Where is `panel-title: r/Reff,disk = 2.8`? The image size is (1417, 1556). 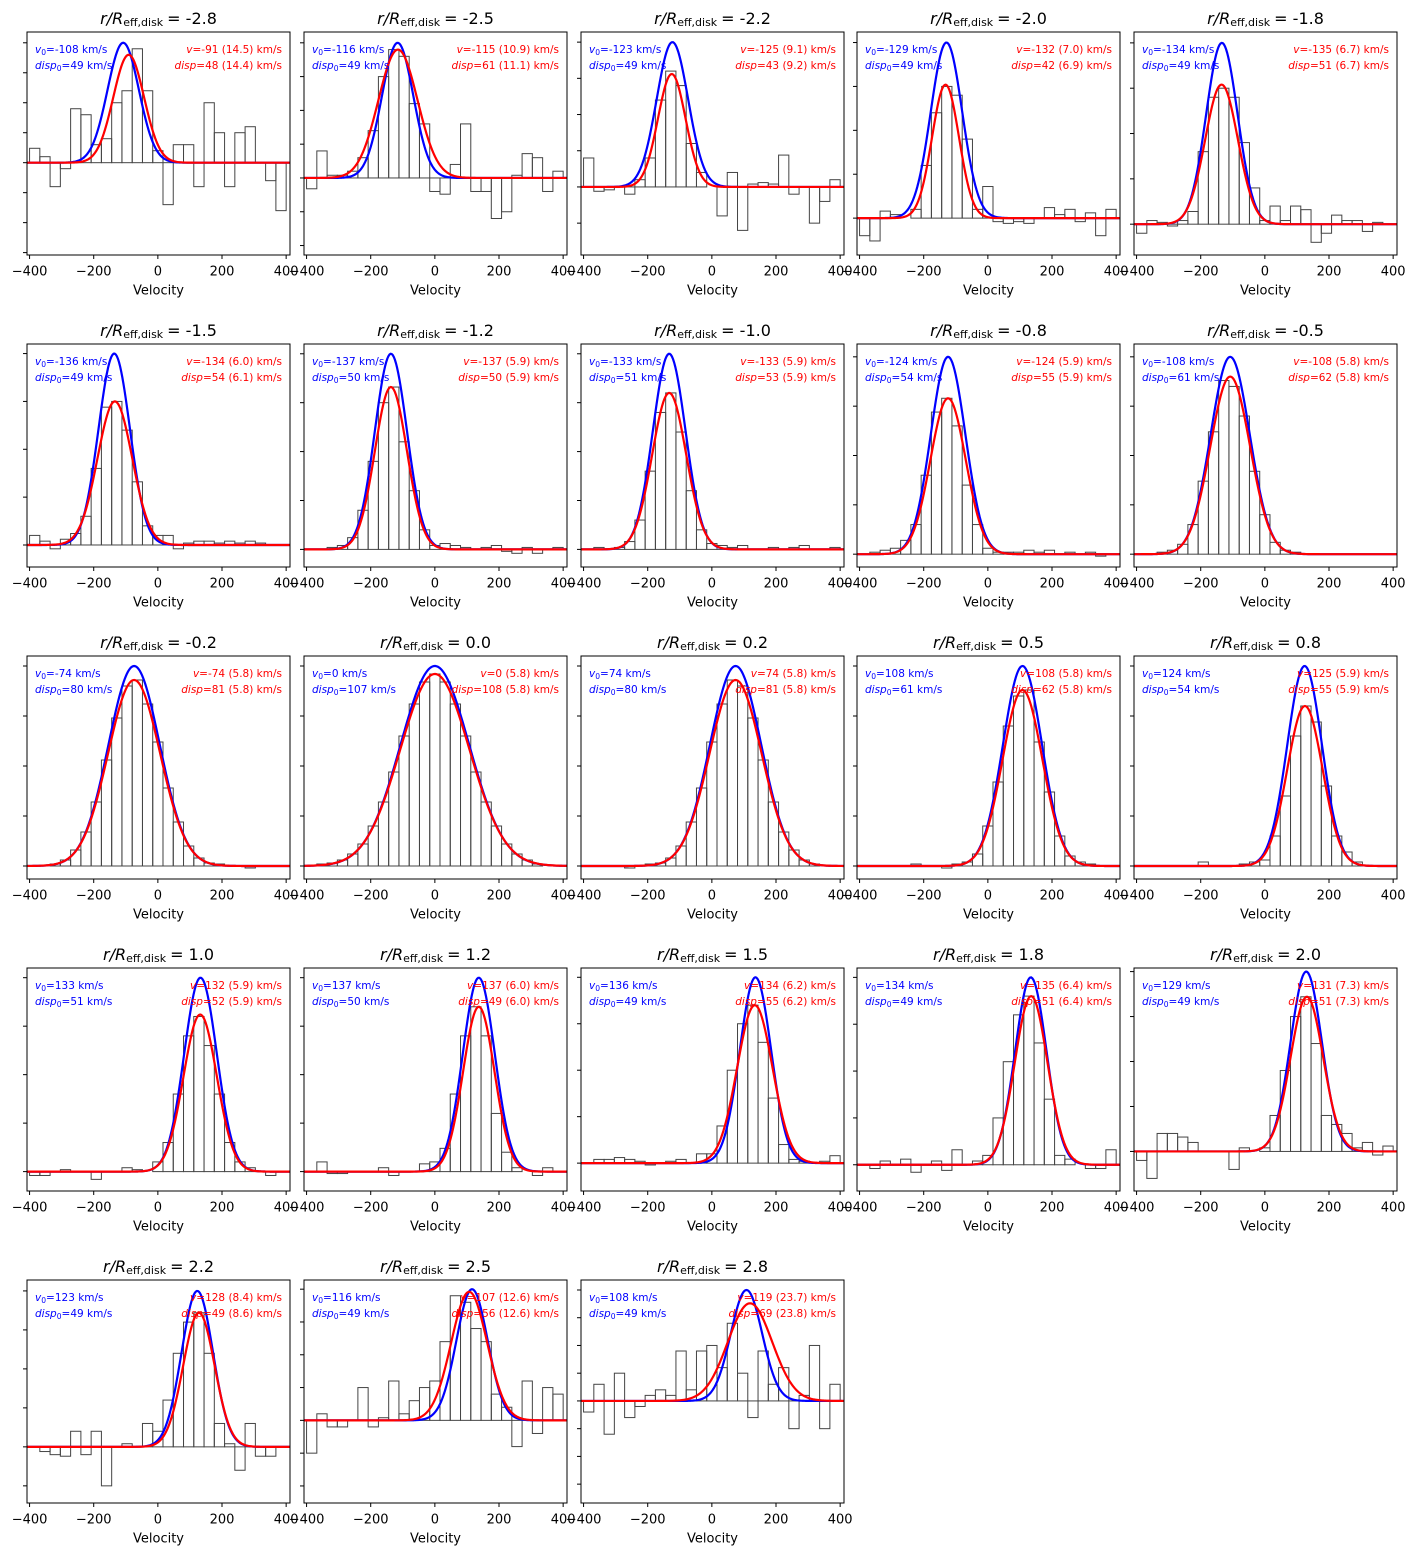
panel-title: r/Reff,disk = 2.8 is located at coordinates (712, 1267).